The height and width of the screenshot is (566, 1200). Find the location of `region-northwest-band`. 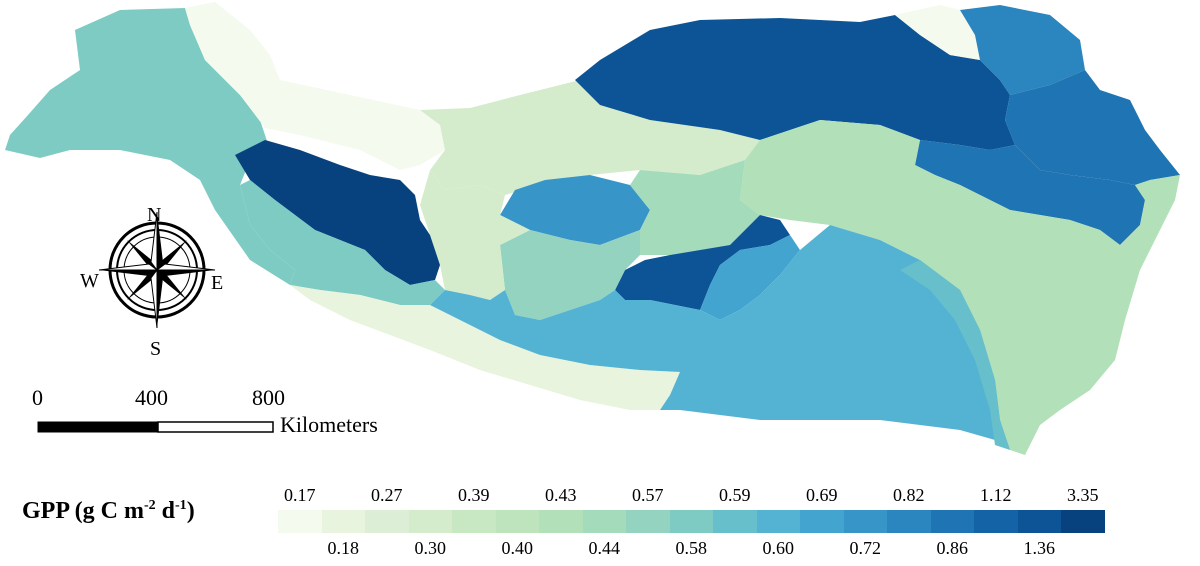

region-northwest-band is located at coordinates (315, 86).